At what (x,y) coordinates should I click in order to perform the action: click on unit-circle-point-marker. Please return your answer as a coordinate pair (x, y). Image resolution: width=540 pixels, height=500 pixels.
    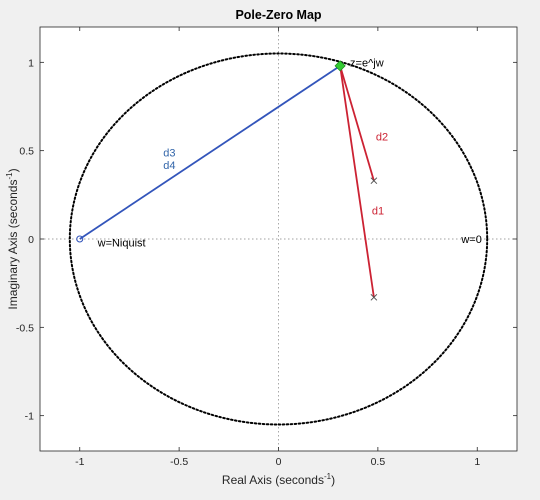
    Looking at the image, I should click on (340, 66).